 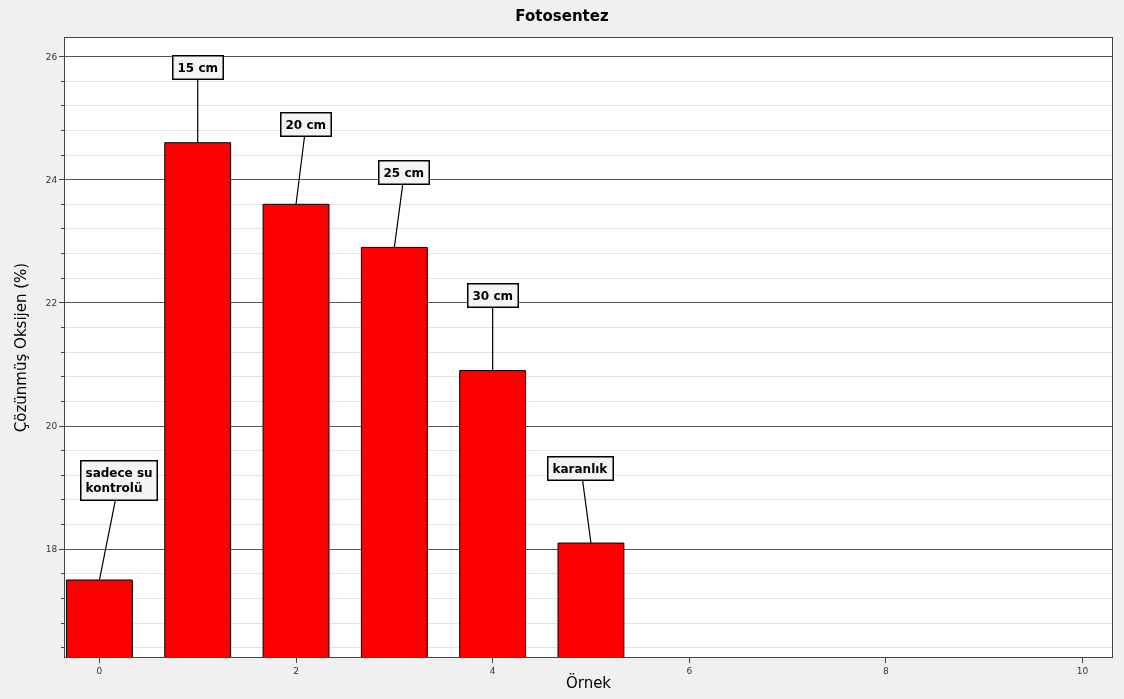 I want to click on y-tick-label: 26, so click(x=51, y=56).